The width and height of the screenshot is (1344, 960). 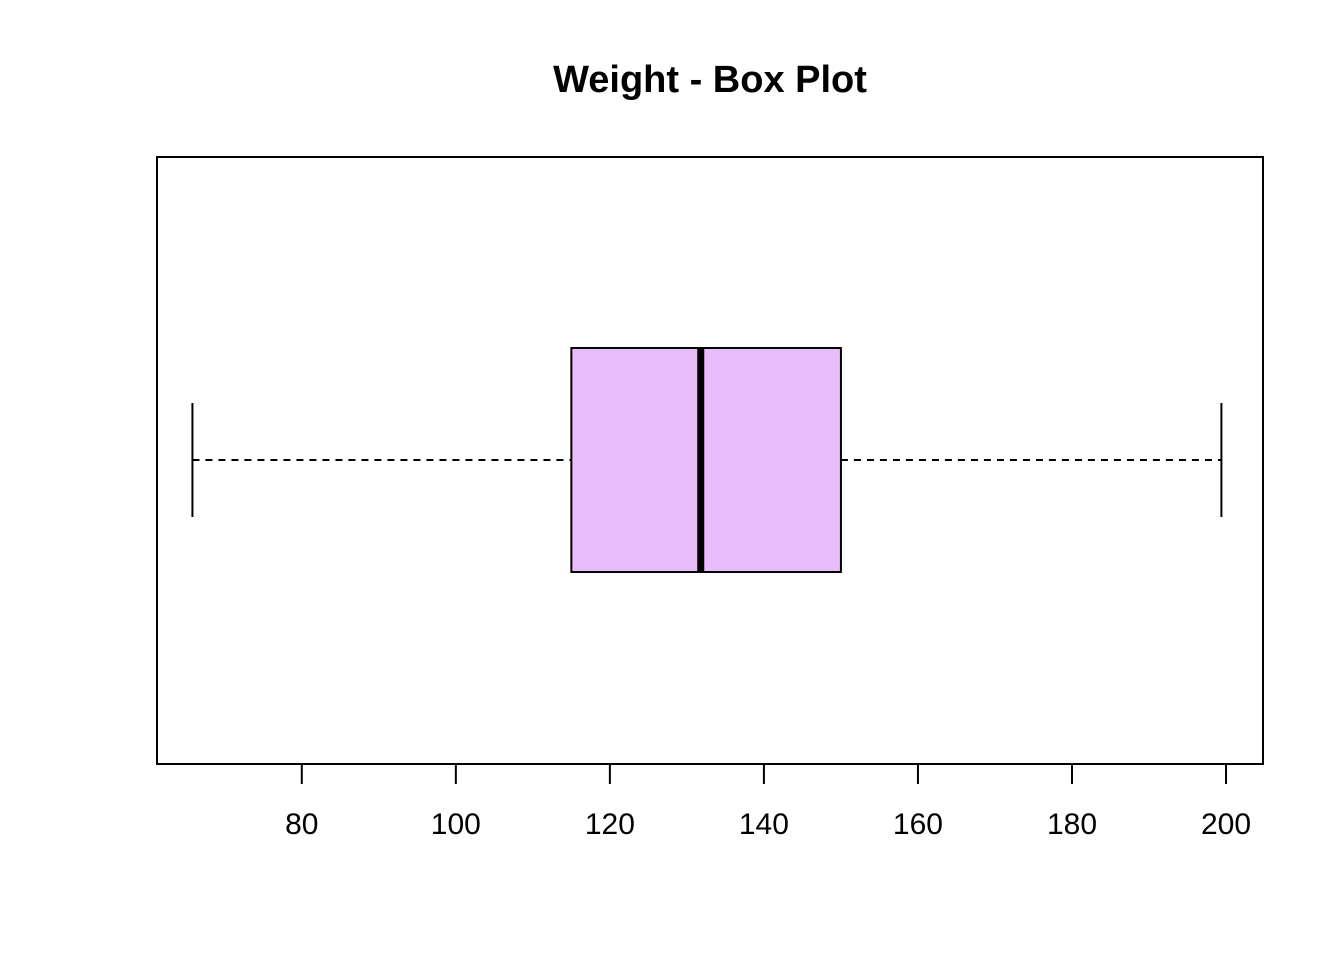 I want to click on iqr-box, so click(x=706, y=460).